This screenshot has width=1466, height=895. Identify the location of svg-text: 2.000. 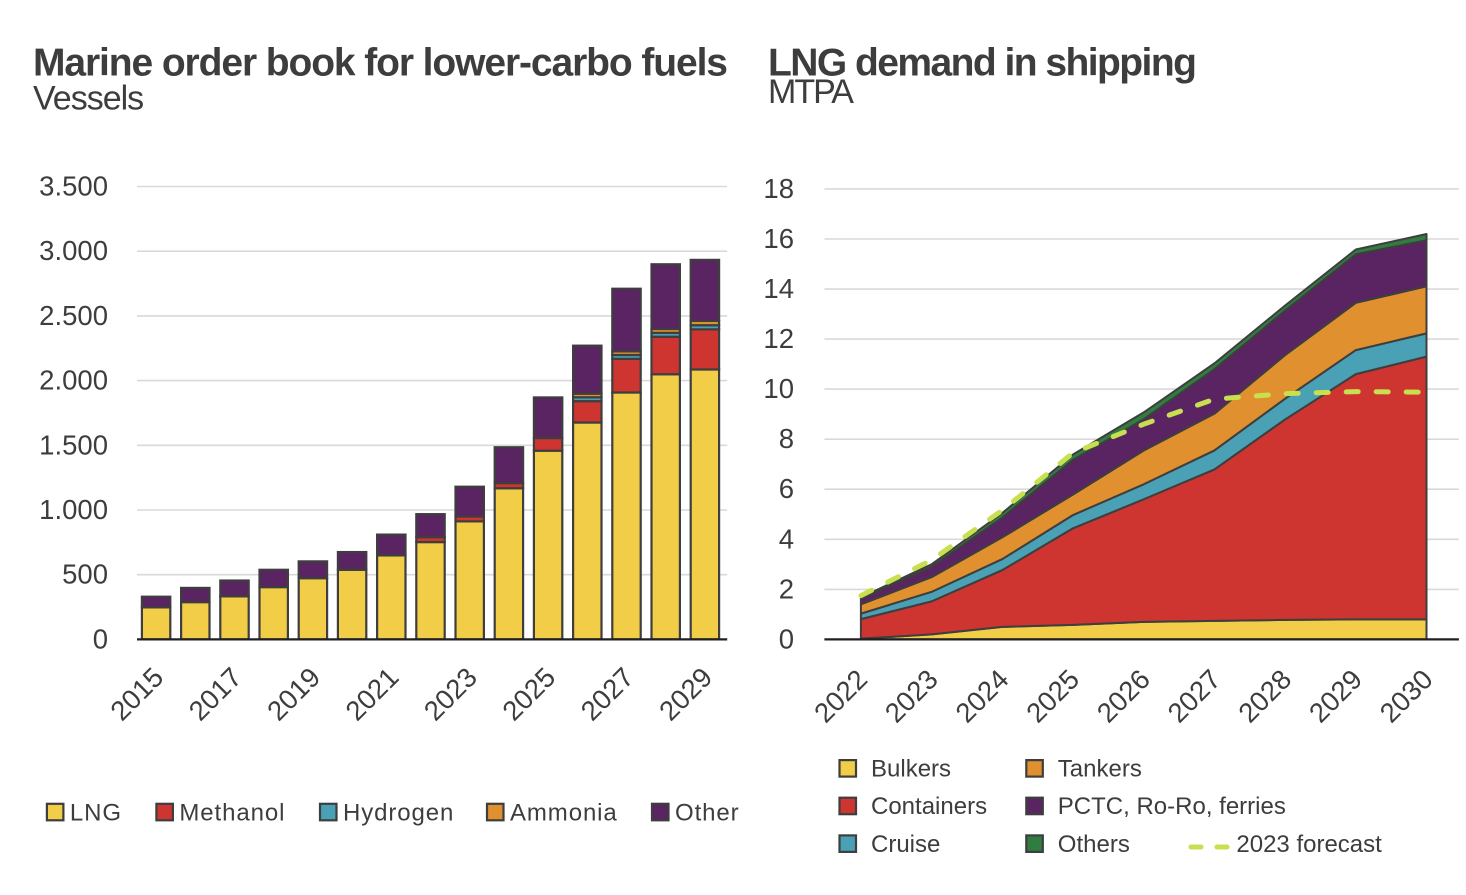
(73, 380).